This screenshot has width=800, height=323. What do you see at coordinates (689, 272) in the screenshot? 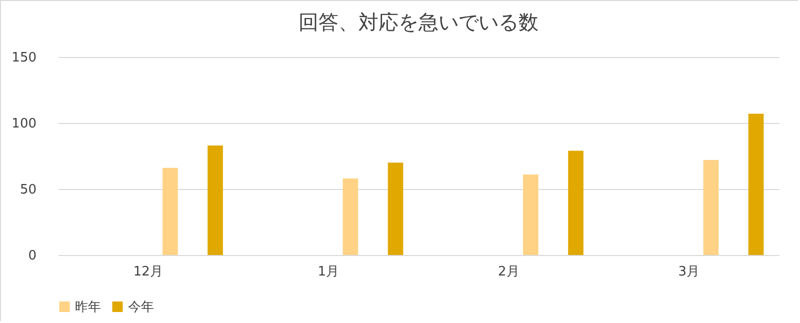
I see `x-tick-label: 3月` at bounding box center [689, 272].